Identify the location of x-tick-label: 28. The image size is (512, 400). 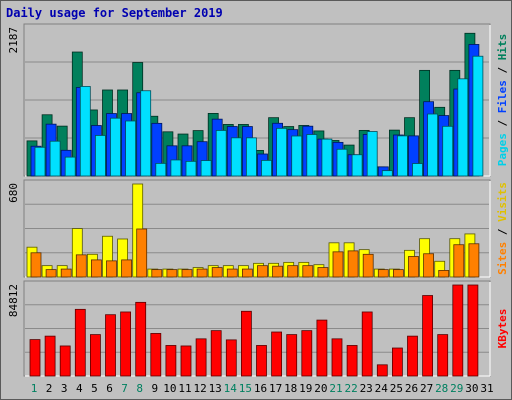
(441, 388).